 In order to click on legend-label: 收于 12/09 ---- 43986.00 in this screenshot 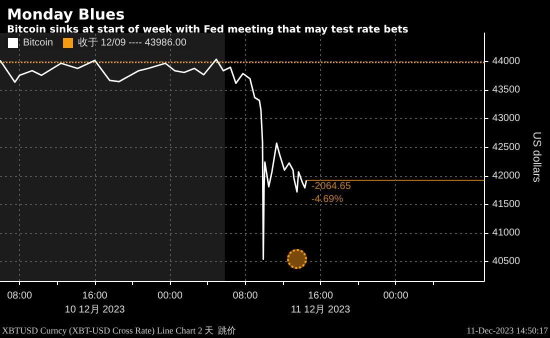, I will do `click(132, 43)`.